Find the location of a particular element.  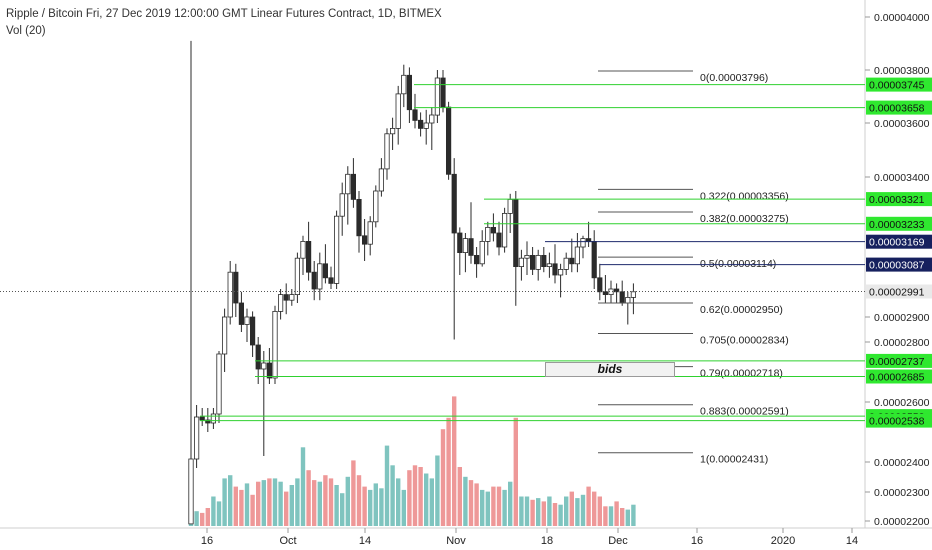

price-tick-label: 0.00002300 is located at coordinates (902, 493).